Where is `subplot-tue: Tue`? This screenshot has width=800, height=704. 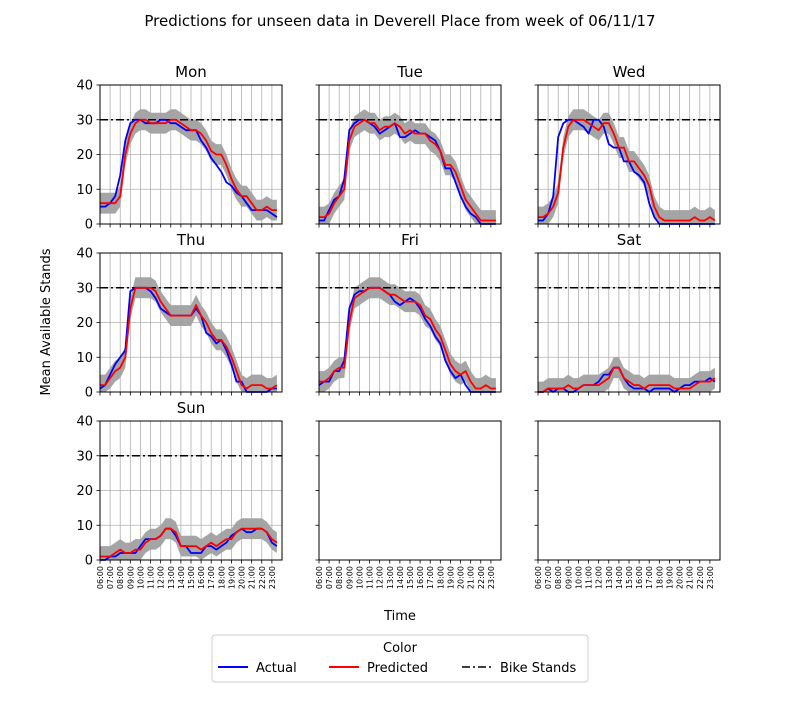 subplot-tue: Tue is located at coordinates (408, 145).